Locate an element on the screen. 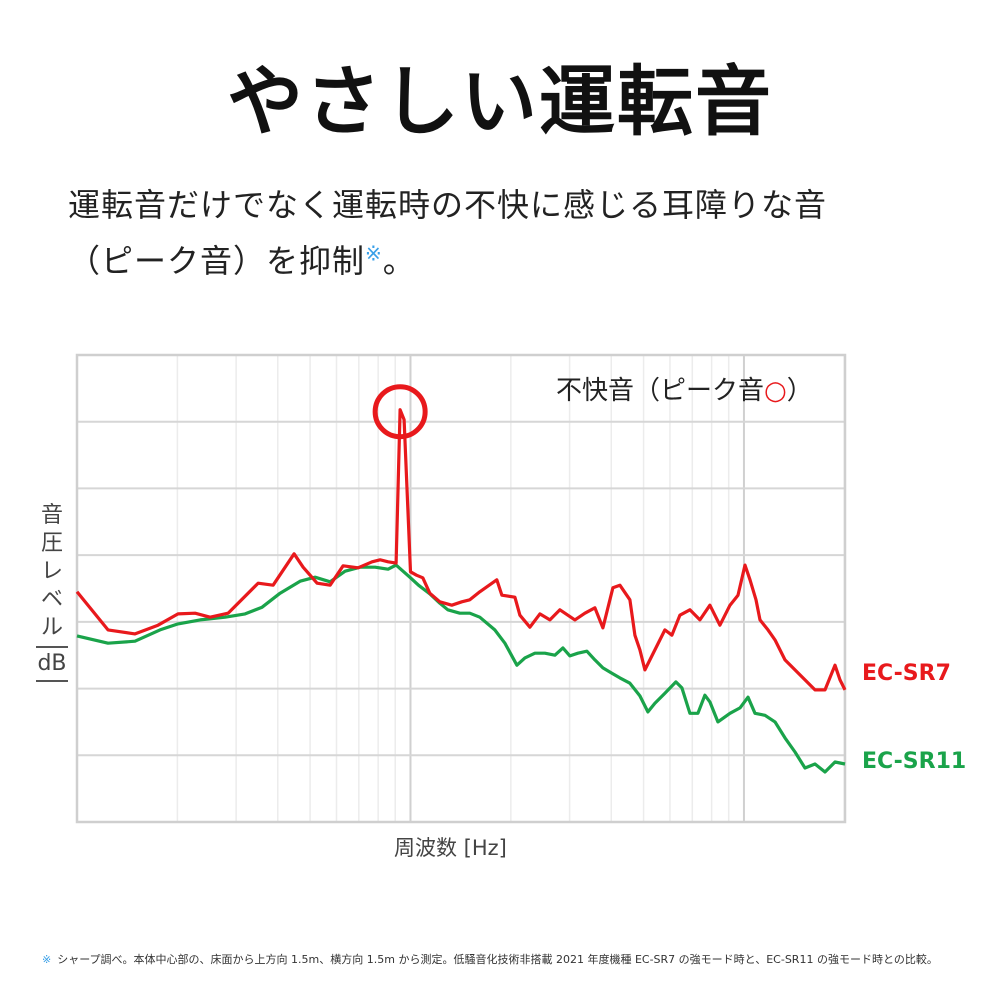 The image size is (1000, 1000). y-label-char: レ is located at coordinates (51, 571).